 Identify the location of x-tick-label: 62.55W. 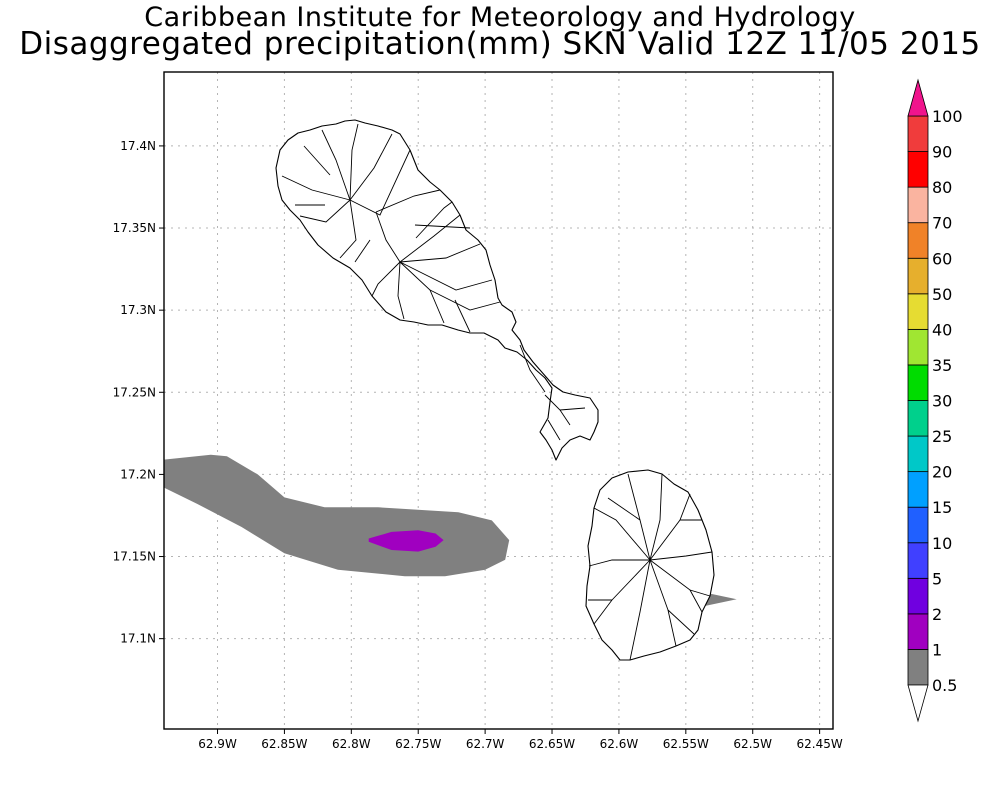
(686, 744).